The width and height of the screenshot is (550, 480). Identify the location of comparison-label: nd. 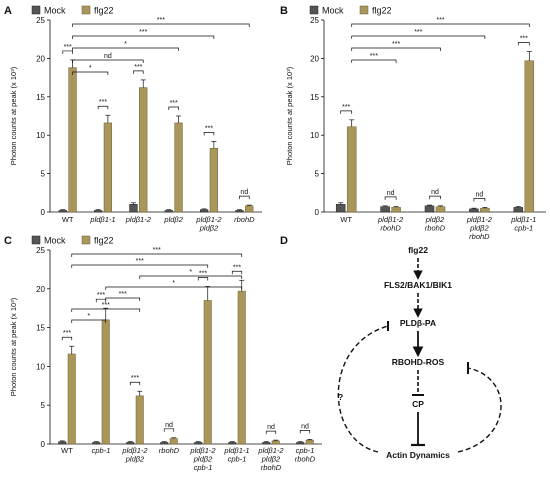
(108, 56).